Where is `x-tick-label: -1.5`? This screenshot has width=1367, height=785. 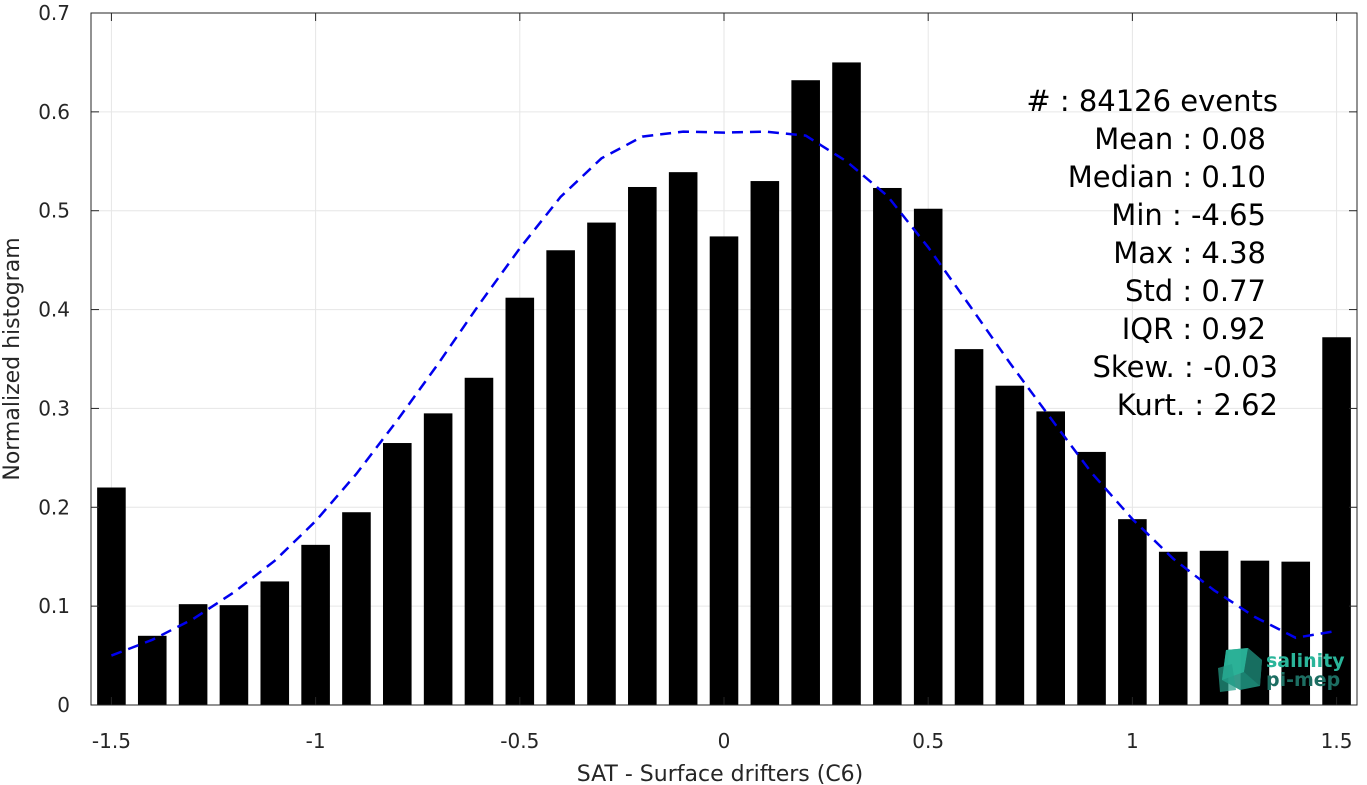 x-tick-label: -1.5 is located at coordinates (111, 741).